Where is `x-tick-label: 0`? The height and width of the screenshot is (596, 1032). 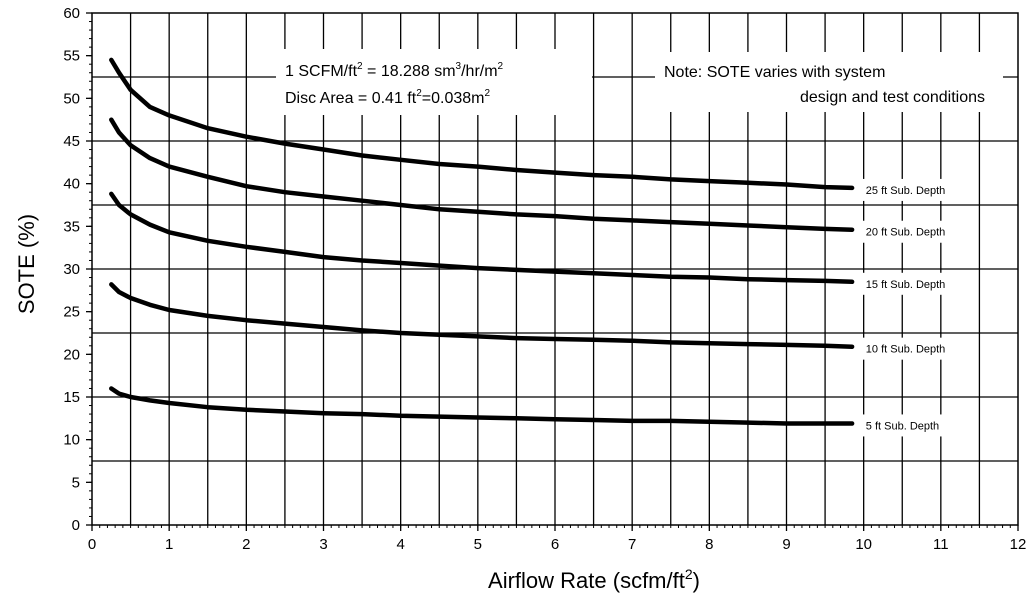 x-tick-label: 0 is located at coordinates (92, 544).